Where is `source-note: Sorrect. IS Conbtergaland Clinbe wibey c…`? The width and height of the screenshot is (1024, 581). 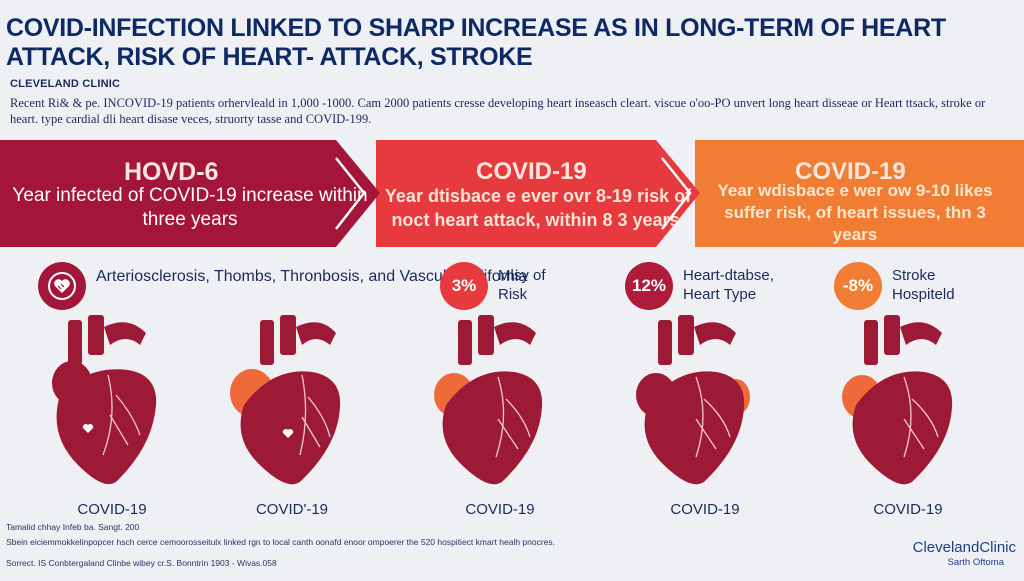
source-note: Sorrect. IS Conbtergaland Clinbe wibey c… is located at coordinates (141, 563).